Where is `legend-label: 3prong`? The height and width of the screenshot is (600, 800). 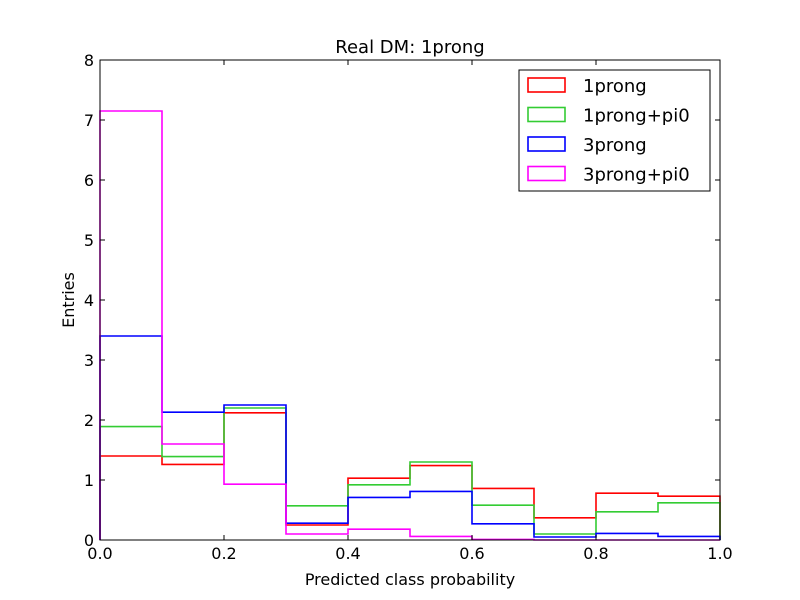 legend-label: 3prong is located at coordinates (615, 145).